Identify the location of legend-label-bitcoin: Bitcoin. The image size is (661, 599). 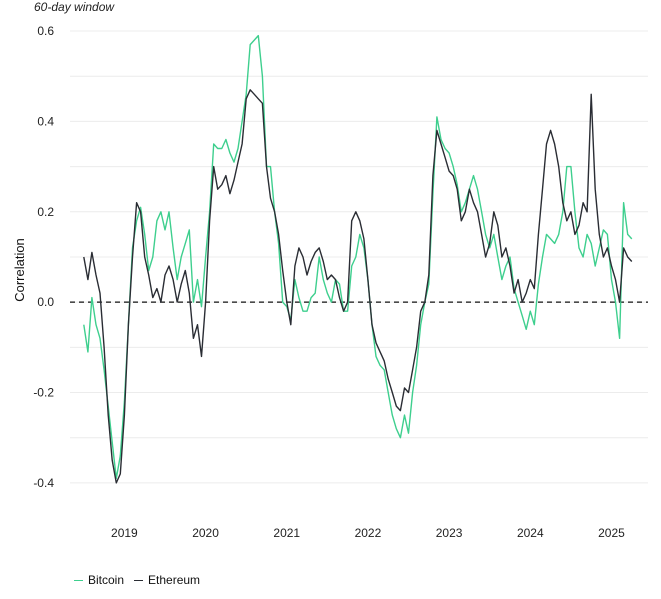
(106, 580).